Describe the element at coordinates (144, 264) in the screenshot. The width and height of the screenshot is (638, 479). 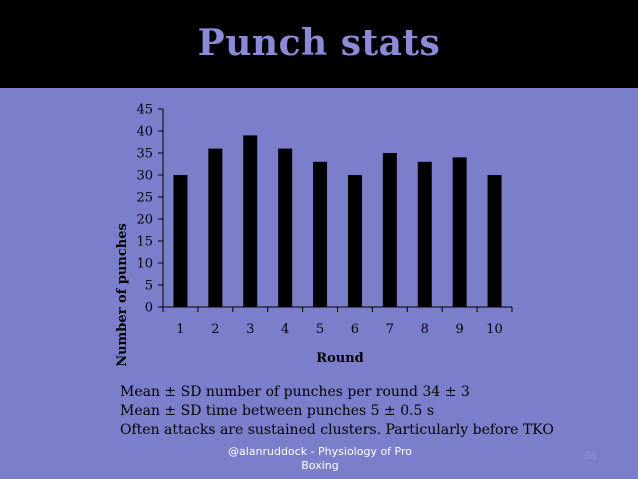
I see `y-tick-label: 10` at that location.